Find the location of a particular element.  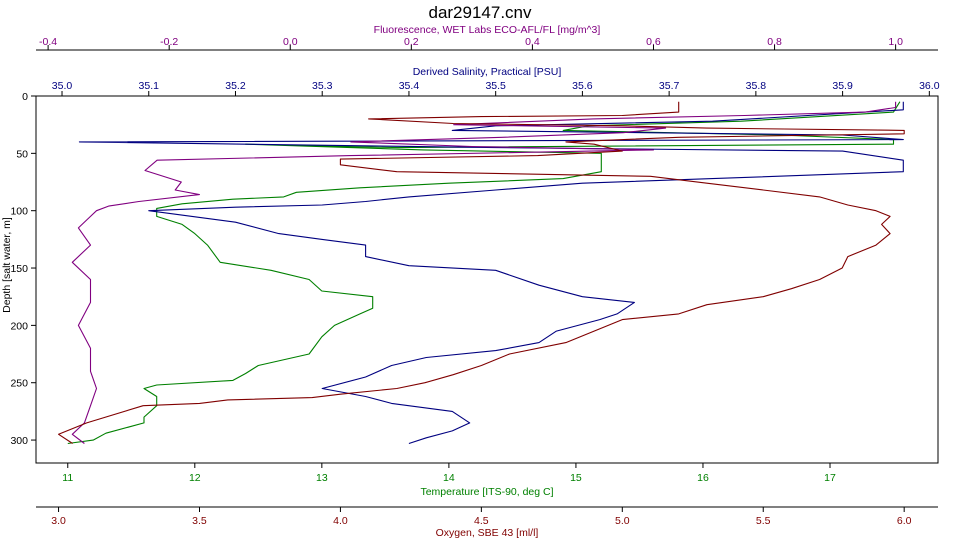

temperature-tick-label: 17 is located at coordinates (830, 478).